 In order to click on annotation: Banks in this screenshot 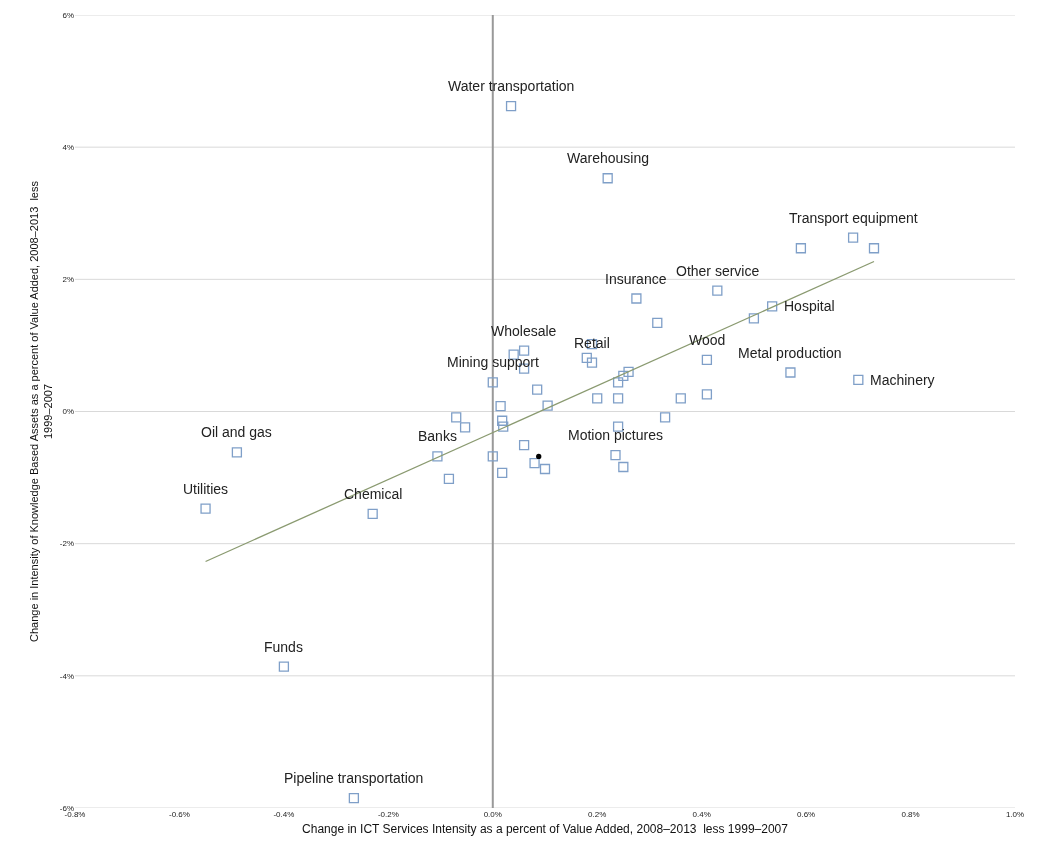, I will do `click(437, 436)`.